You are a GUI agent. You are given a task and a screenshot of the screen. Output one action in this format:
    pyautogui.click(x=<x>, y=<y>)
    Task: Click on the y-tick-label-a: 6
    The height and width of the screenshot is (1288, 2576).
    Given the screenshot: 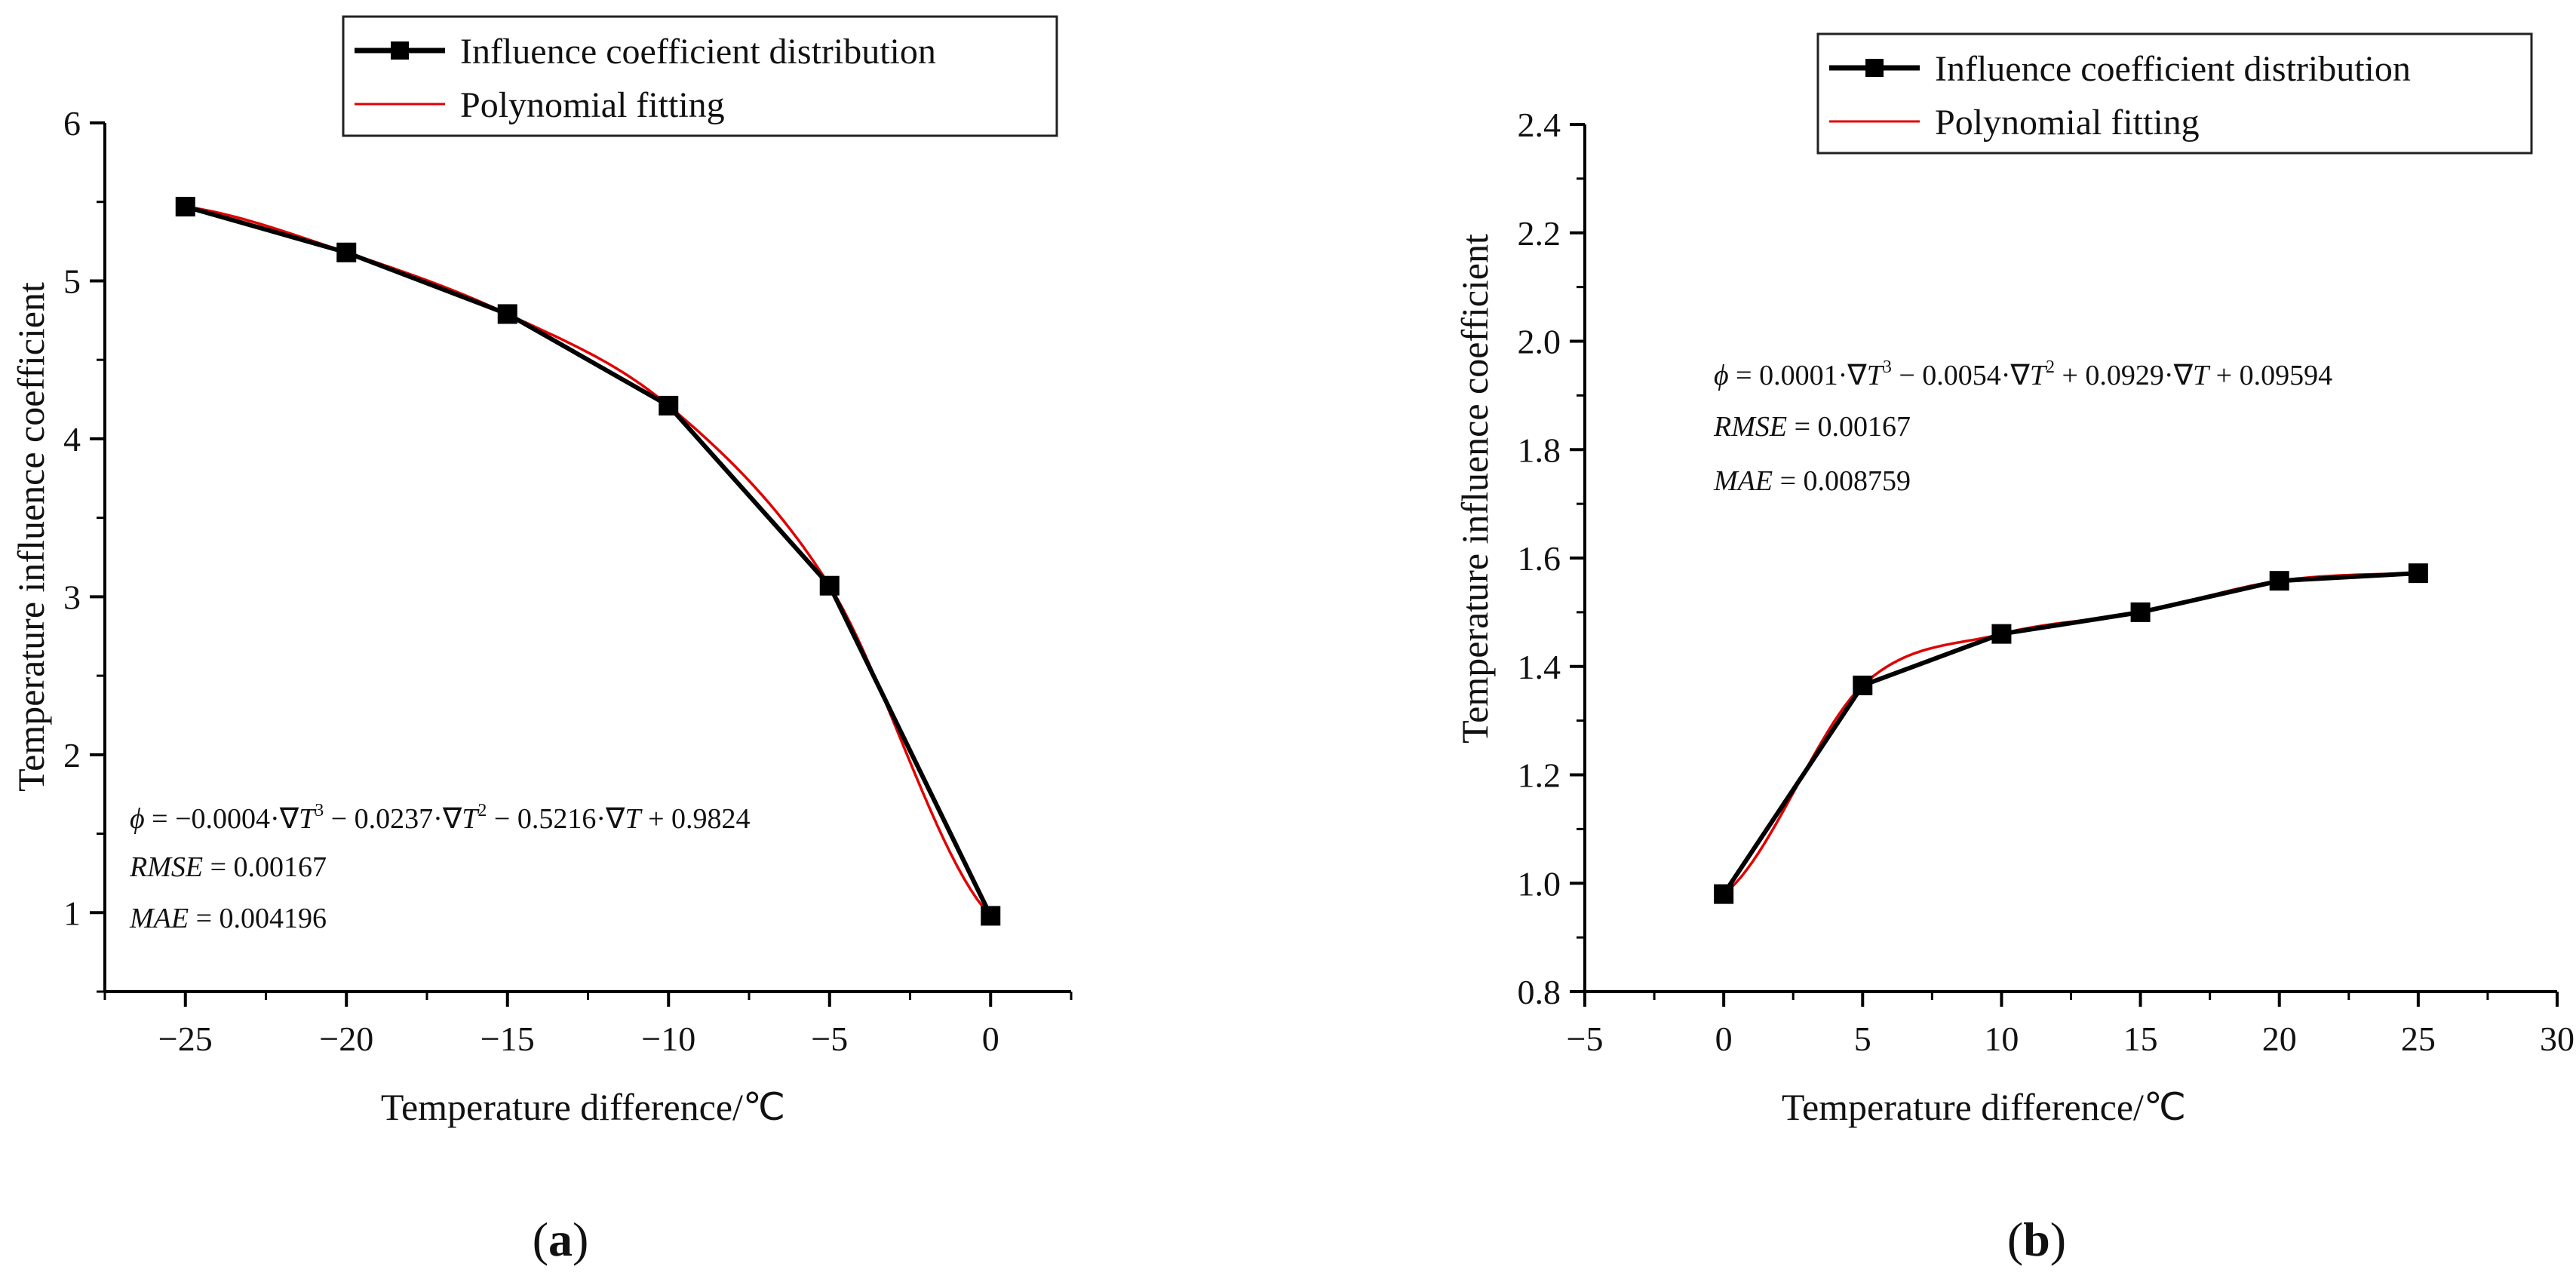 What is the action you would take?
    pyautogui.click(x=72, y=123)
    